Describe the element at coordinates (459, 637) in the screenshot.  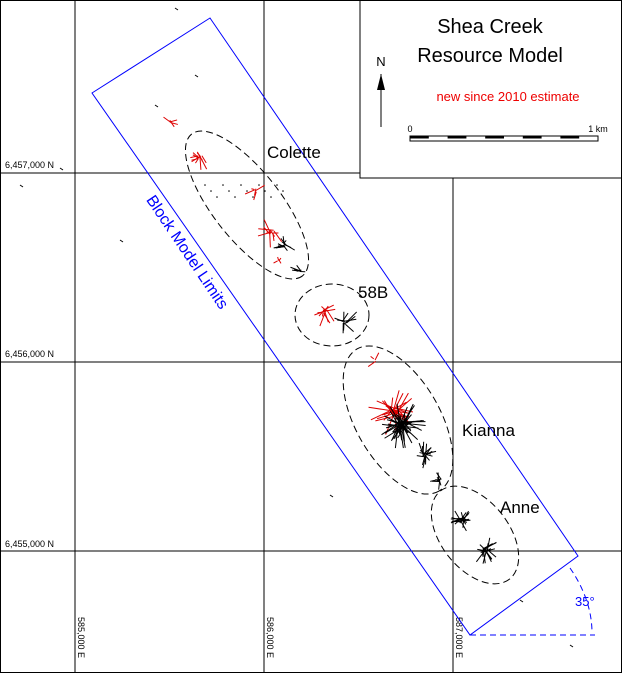
I see `easting-label: 587,000 E` at that location.